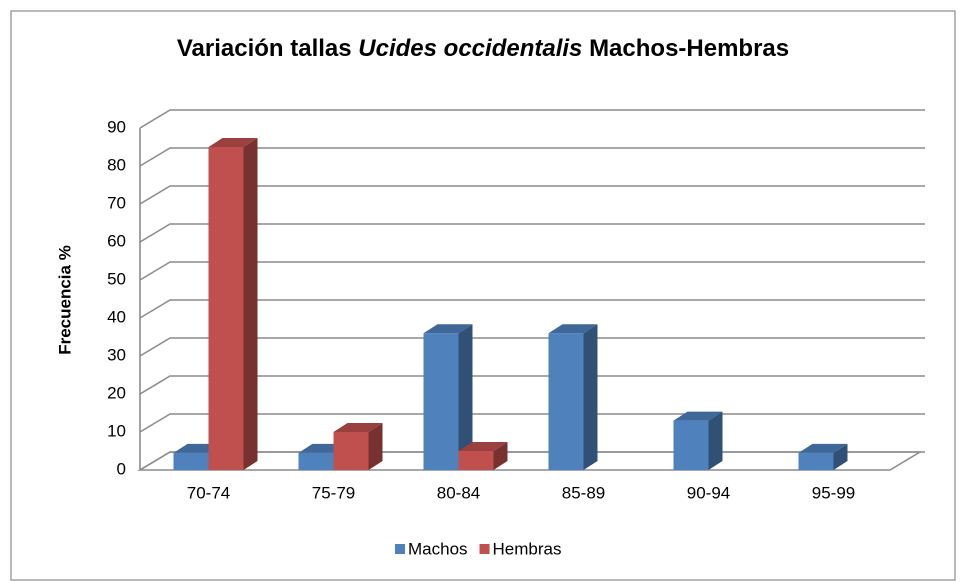 The height and width of the screenshot is (581, 966). I want to click on y-axis-label: Frecuencia %, so click(64, 300).